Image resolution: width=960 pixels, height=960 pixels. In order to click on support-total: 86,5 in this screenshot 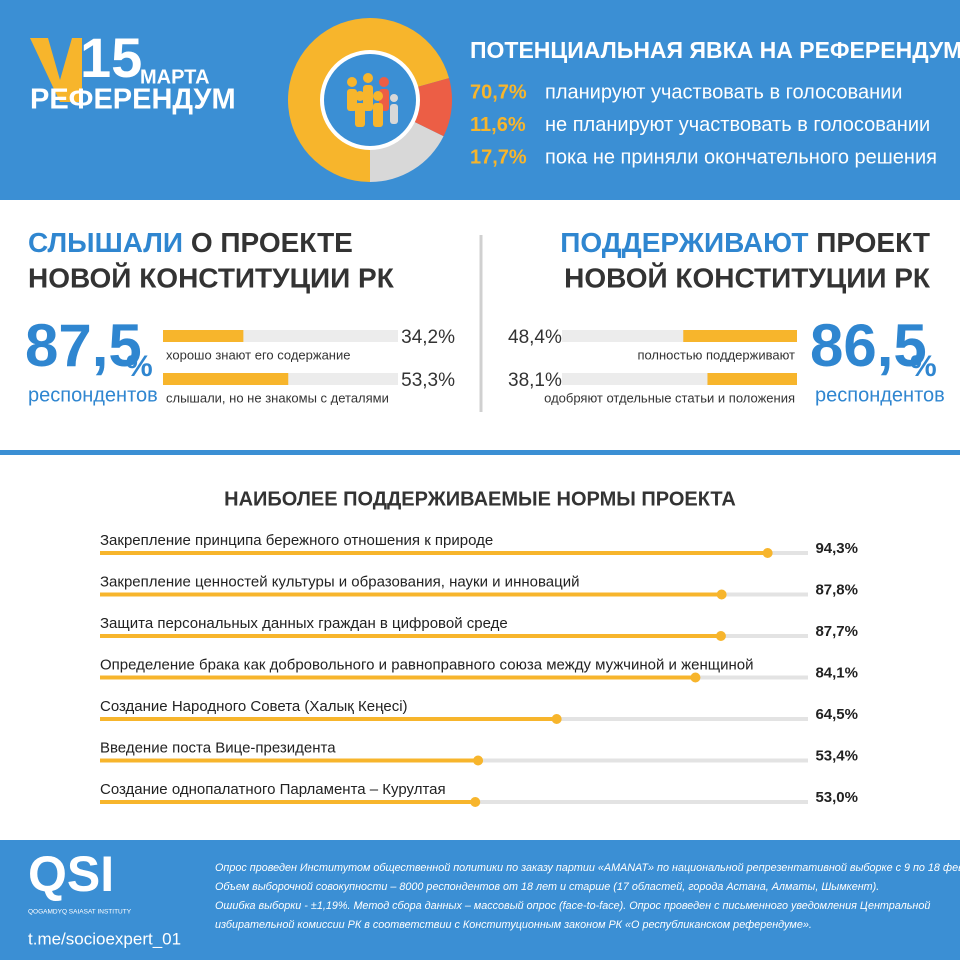, I will do `click(868, 345)`.